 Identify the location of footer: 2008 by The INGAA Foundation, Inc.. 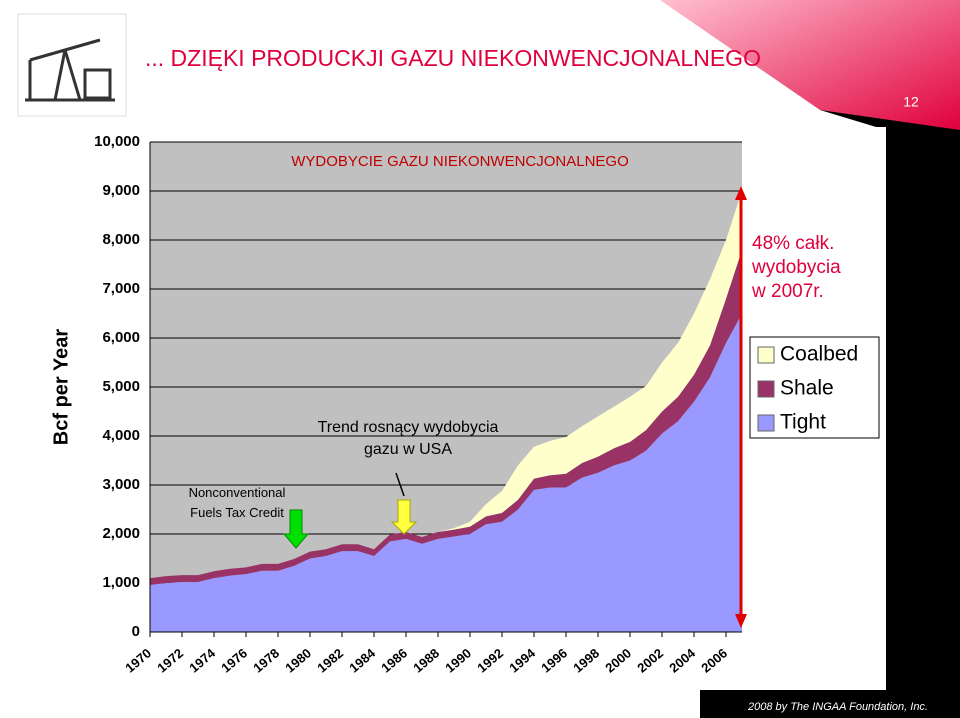
(837, 707).